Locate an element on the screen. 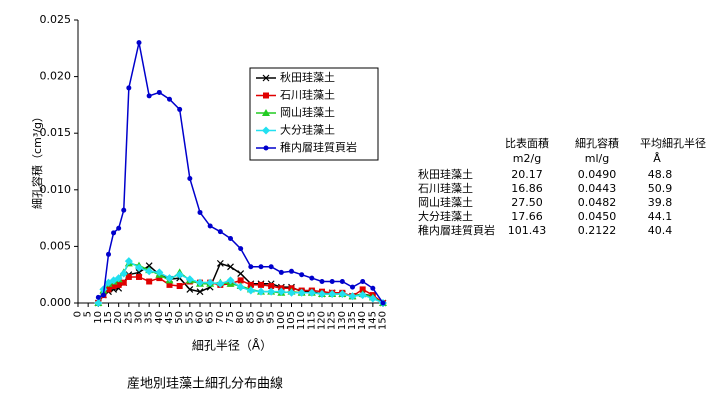 This screenshot has width=723, height=403. x-tick-label: 25 is located at coordinates (128, 317).